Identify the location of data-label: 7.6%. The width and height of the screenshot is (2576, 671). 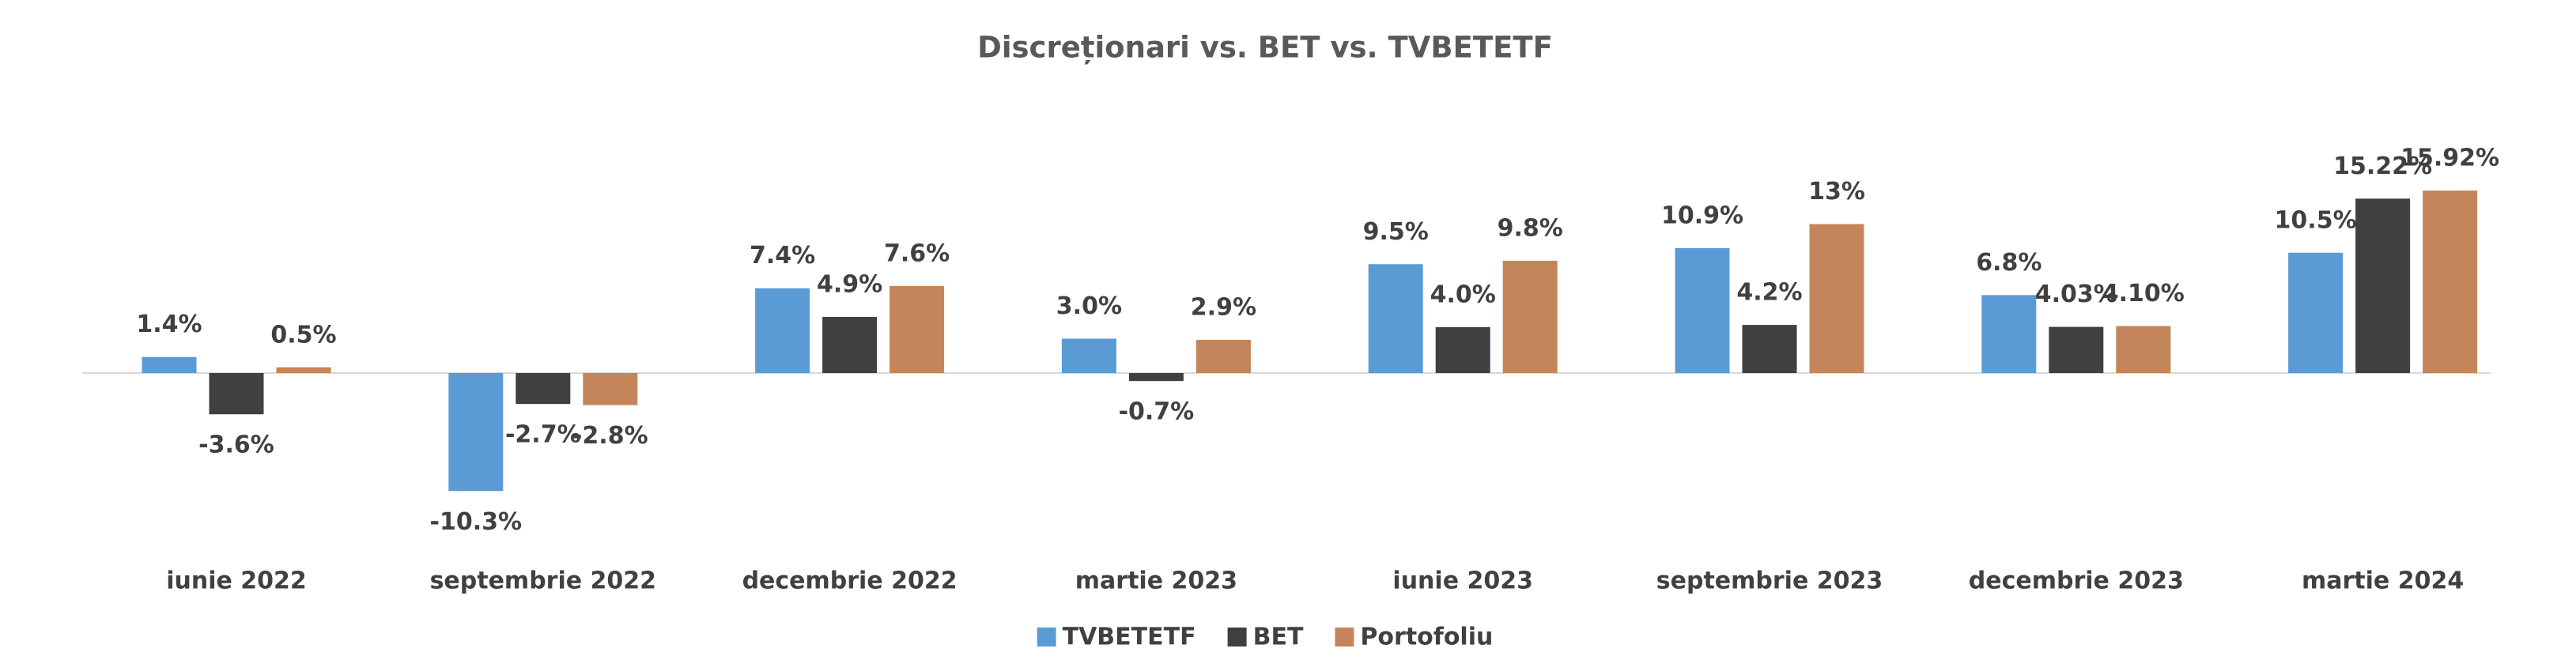
(917, 253).